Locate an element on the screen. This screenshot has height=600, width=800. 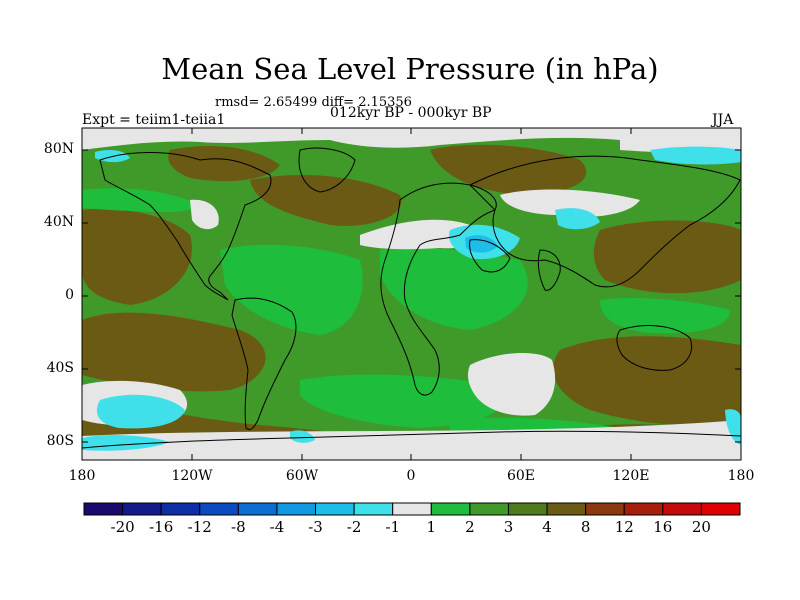
europe-africa-coast is located at coordinates (438, 289).